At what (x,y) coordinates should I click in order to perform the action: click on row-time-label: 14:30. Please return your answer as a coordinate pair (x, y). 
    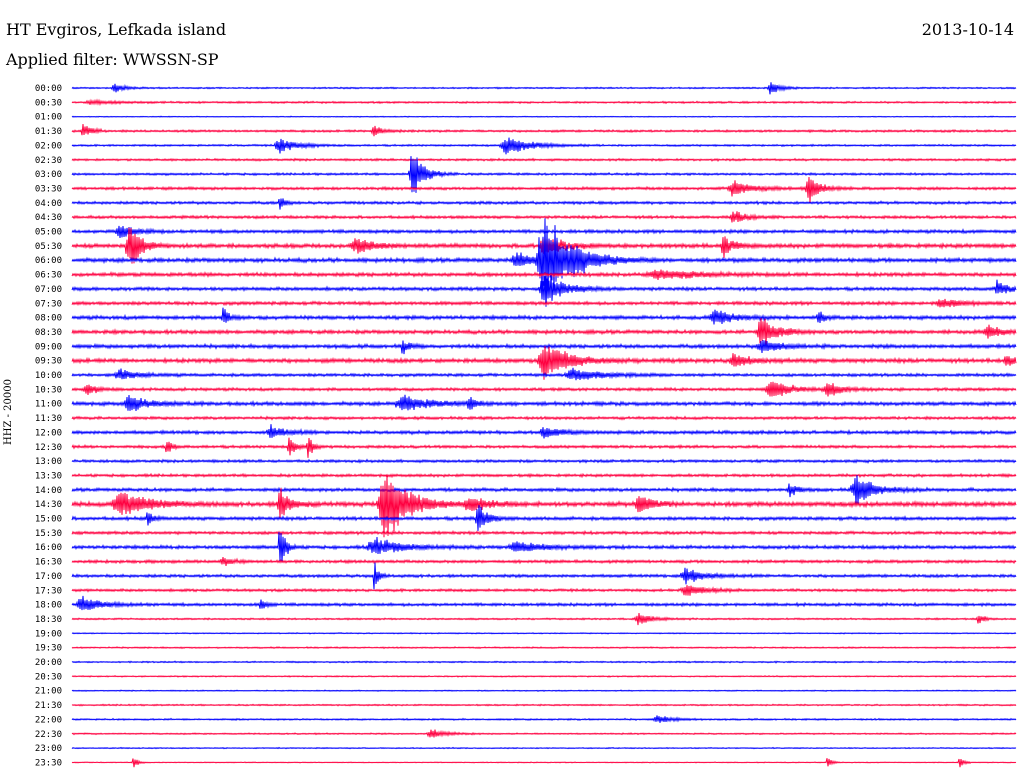
    Looking at the image, I should click on (48, 505).